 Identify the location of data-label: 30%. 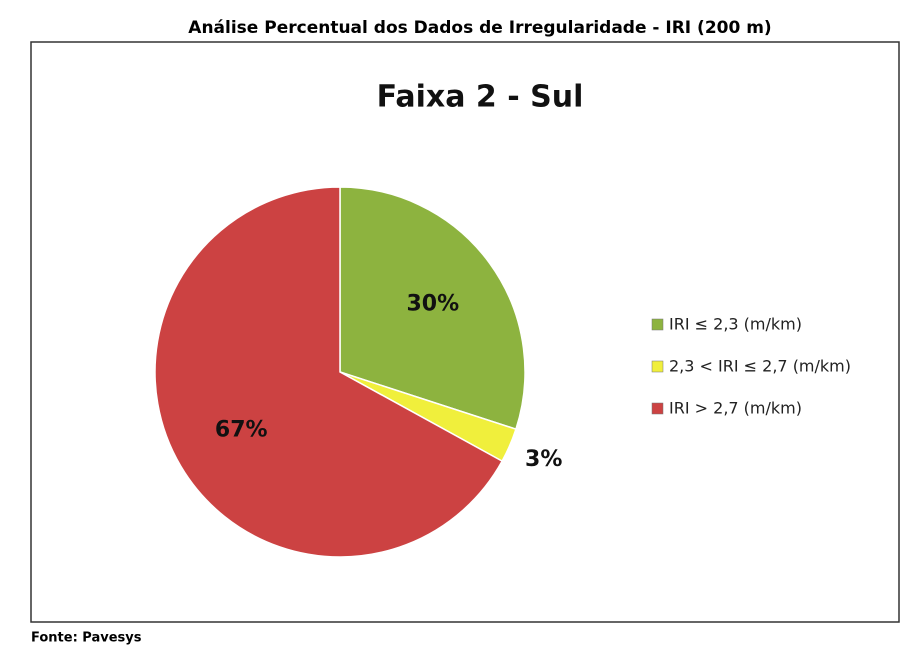
(432, 304).